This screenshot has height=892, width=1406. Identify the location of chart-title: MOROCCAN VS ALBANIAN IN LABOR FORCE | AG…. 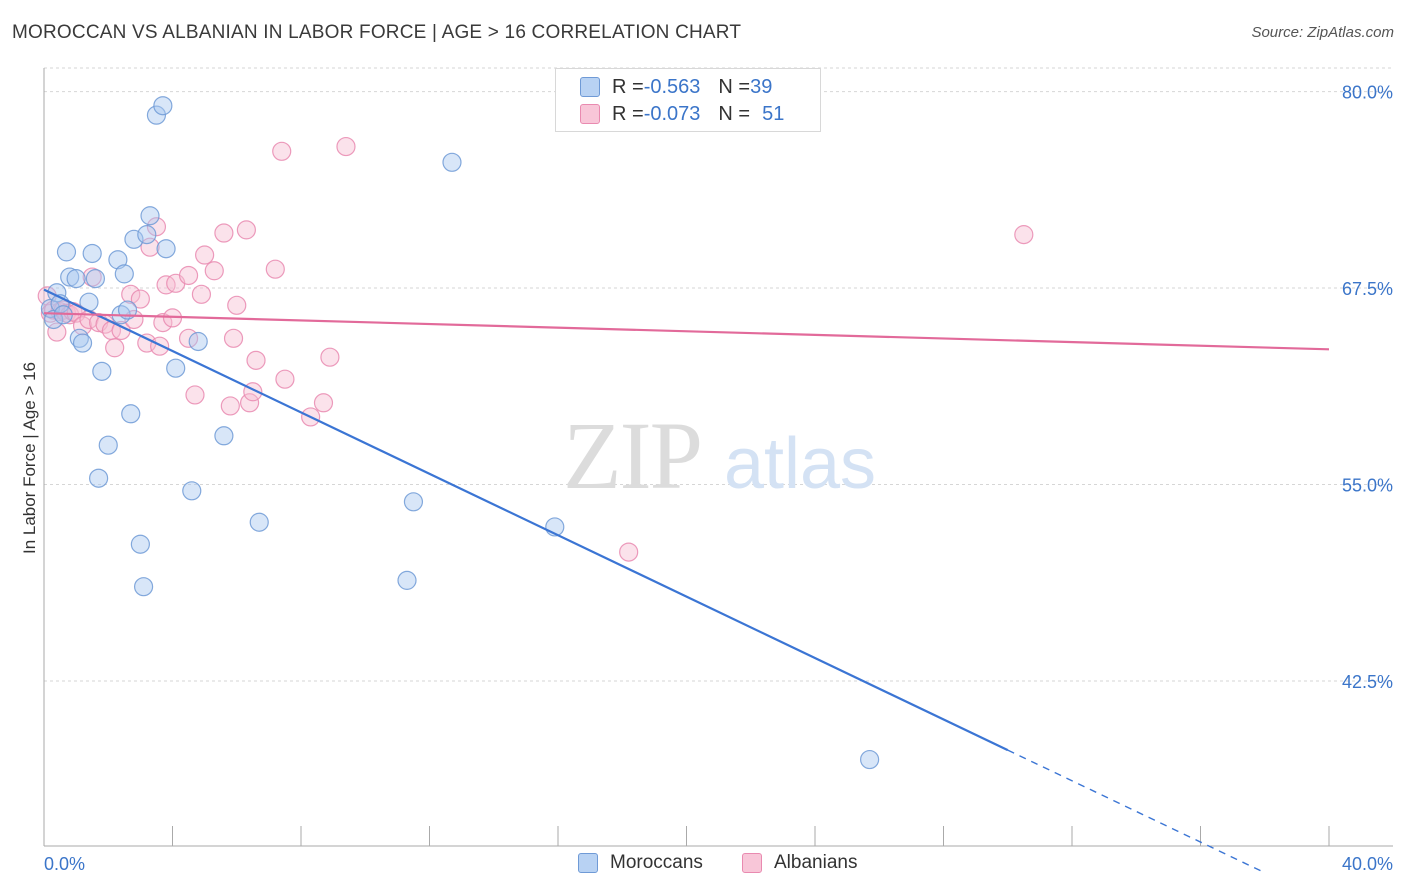
(377, 32).